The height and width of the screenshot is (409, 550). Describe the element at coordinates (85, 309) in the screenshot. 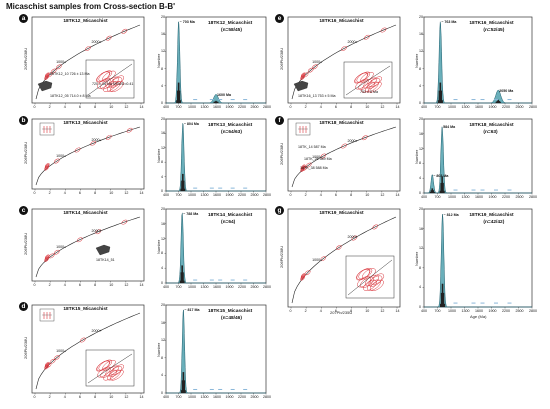

I see `sample-title-d: 18TK15_Micaschist` at that location.